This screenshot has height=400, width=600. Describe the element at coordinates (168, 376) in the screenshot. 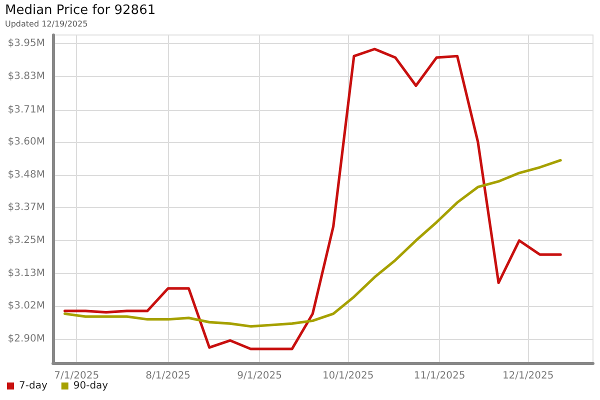

I see `x-tick-label: 8/1/2025` at that location.